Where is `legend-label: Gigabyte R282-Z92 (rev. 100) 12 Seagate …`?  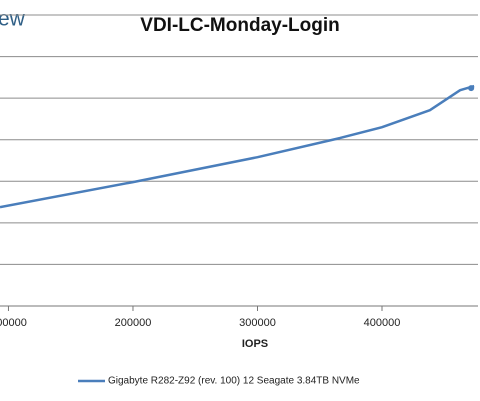 legend-label: Gigabyte R282-Z92 (rev. 100) 12 Seagate … is located at coordinates (234, 381).